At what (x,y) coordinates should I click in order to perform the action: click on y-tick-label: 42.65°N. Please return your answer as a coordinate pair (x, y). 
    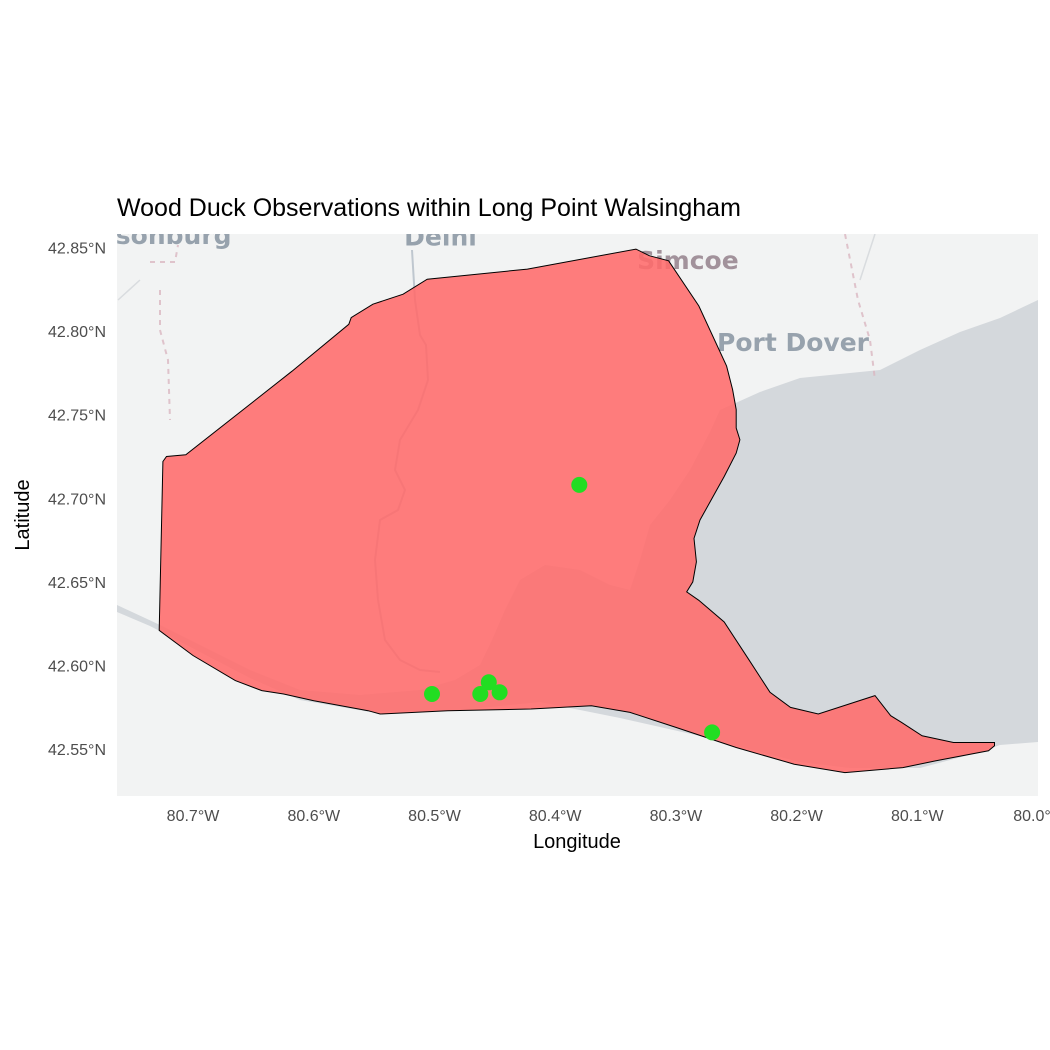
    Looking at the image, I should click on (77, 583).